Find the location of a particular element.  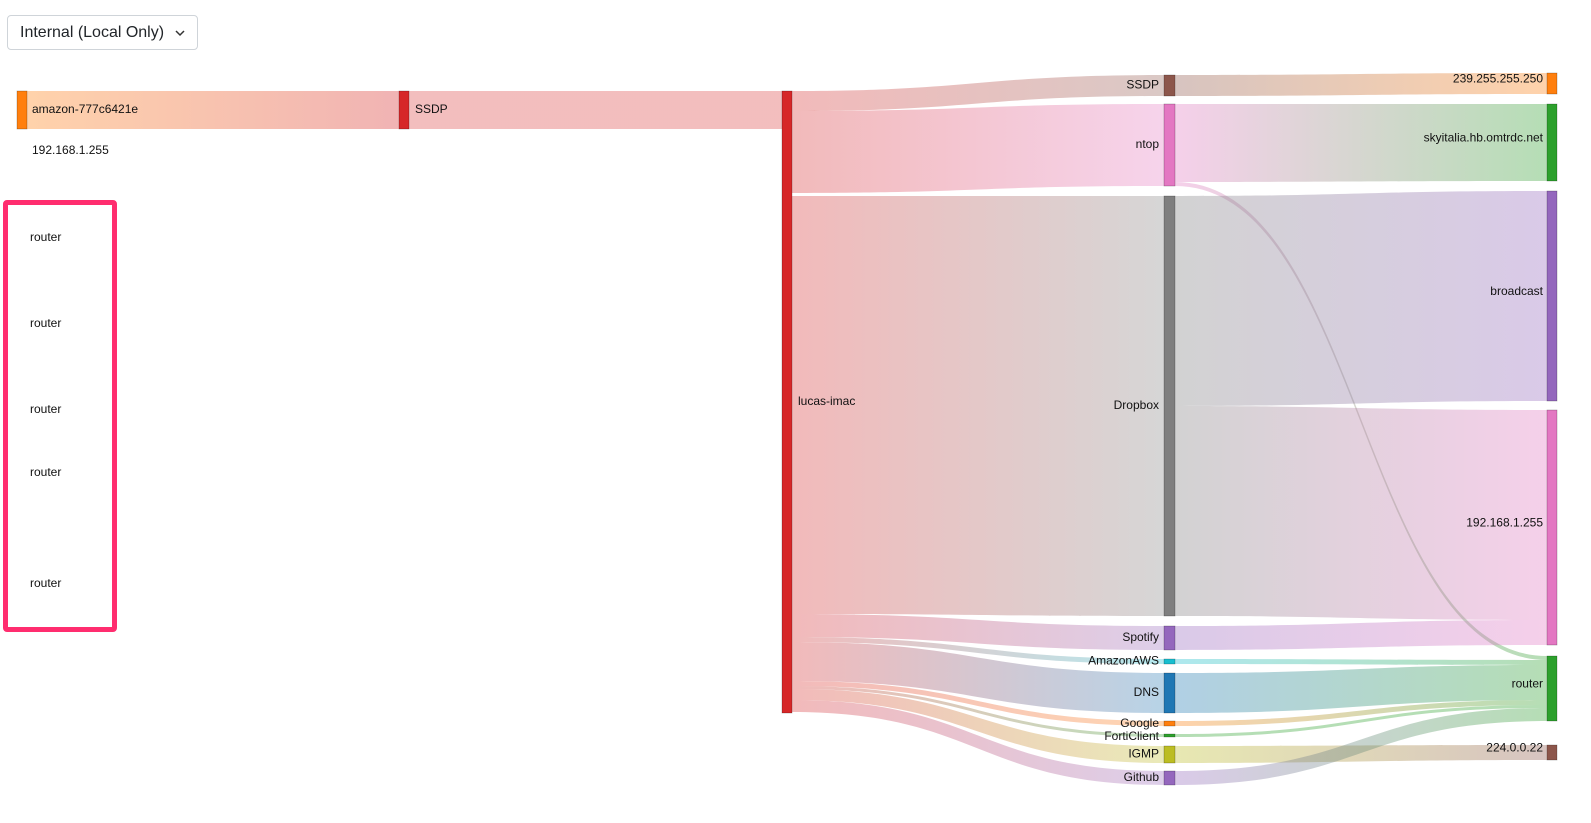

link-hub-spotify is located at coordinates (978, 632).